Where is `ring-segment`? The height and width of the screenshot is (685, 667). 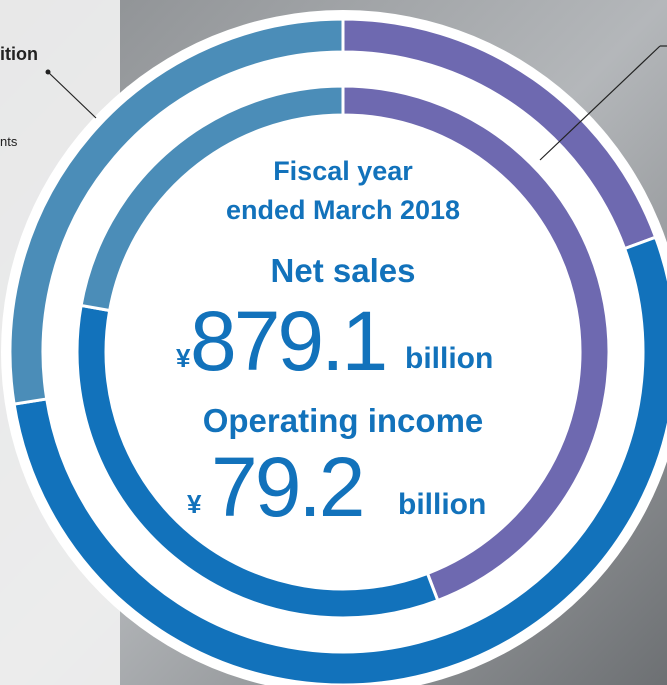
ring-segment is located at coordinates (212, 198).